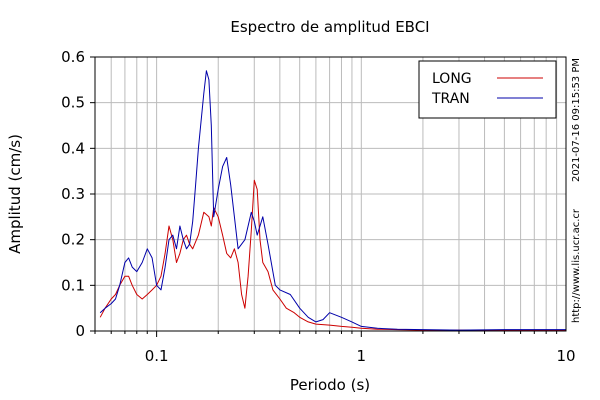 The height and width of the screenshot is (400, 600). Describe the element at coordinates (73, 103) in the screenshot. I see `y-tick-label: 0.5` at that location.